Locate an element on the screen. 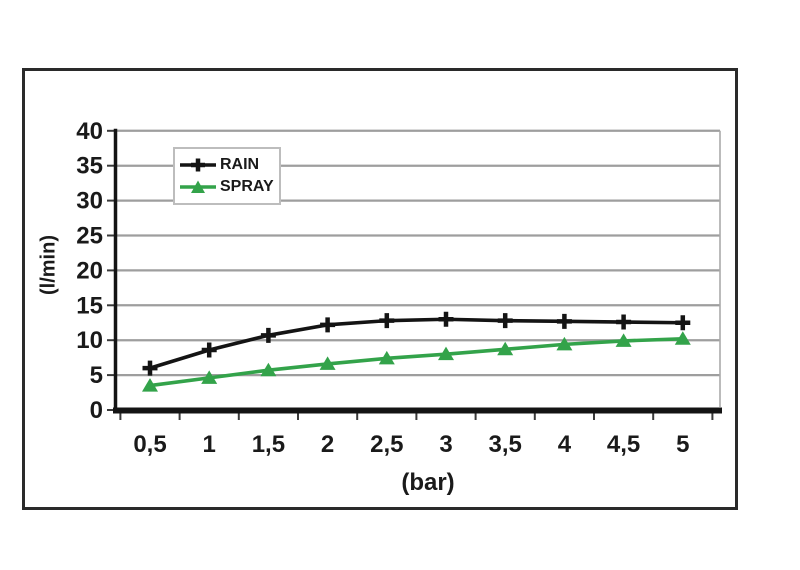 The width and height of the screenshot is (800, 570). y-tick-label: 40 is located at coordinates (89, 131).